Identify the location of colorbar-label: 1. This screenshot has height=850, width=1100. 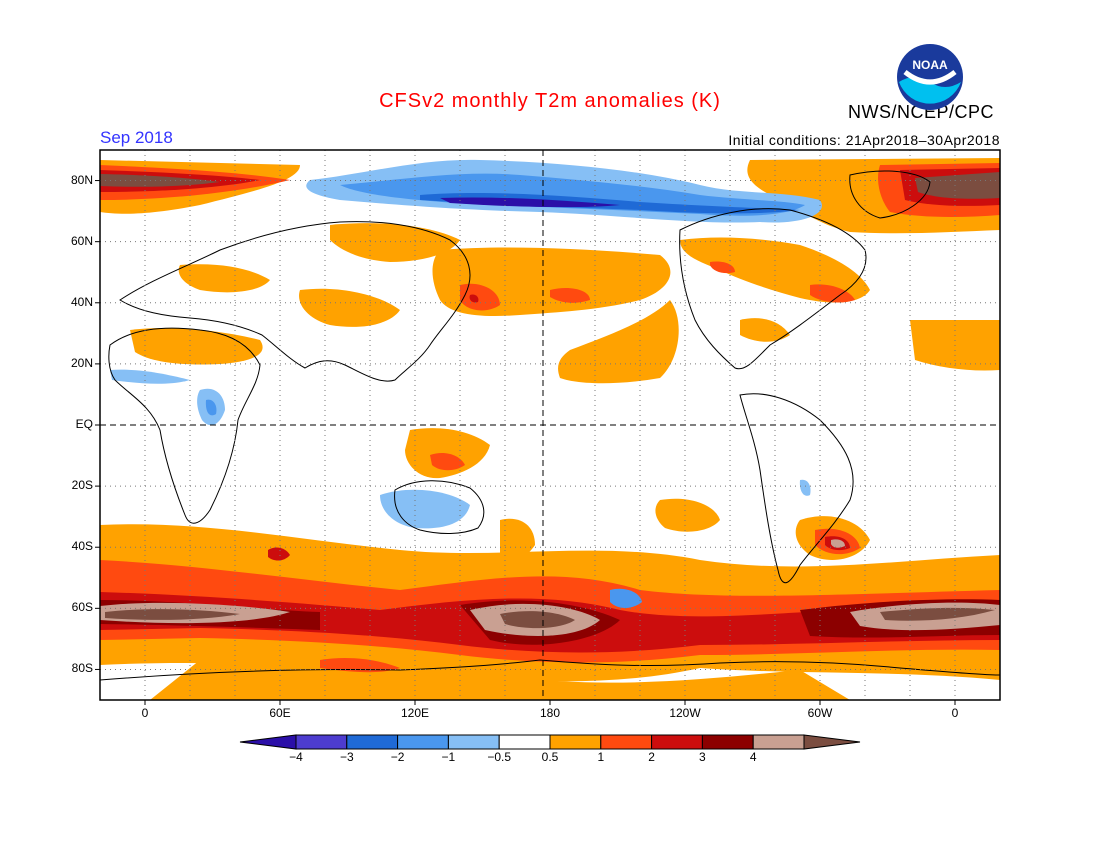
(601, 757).